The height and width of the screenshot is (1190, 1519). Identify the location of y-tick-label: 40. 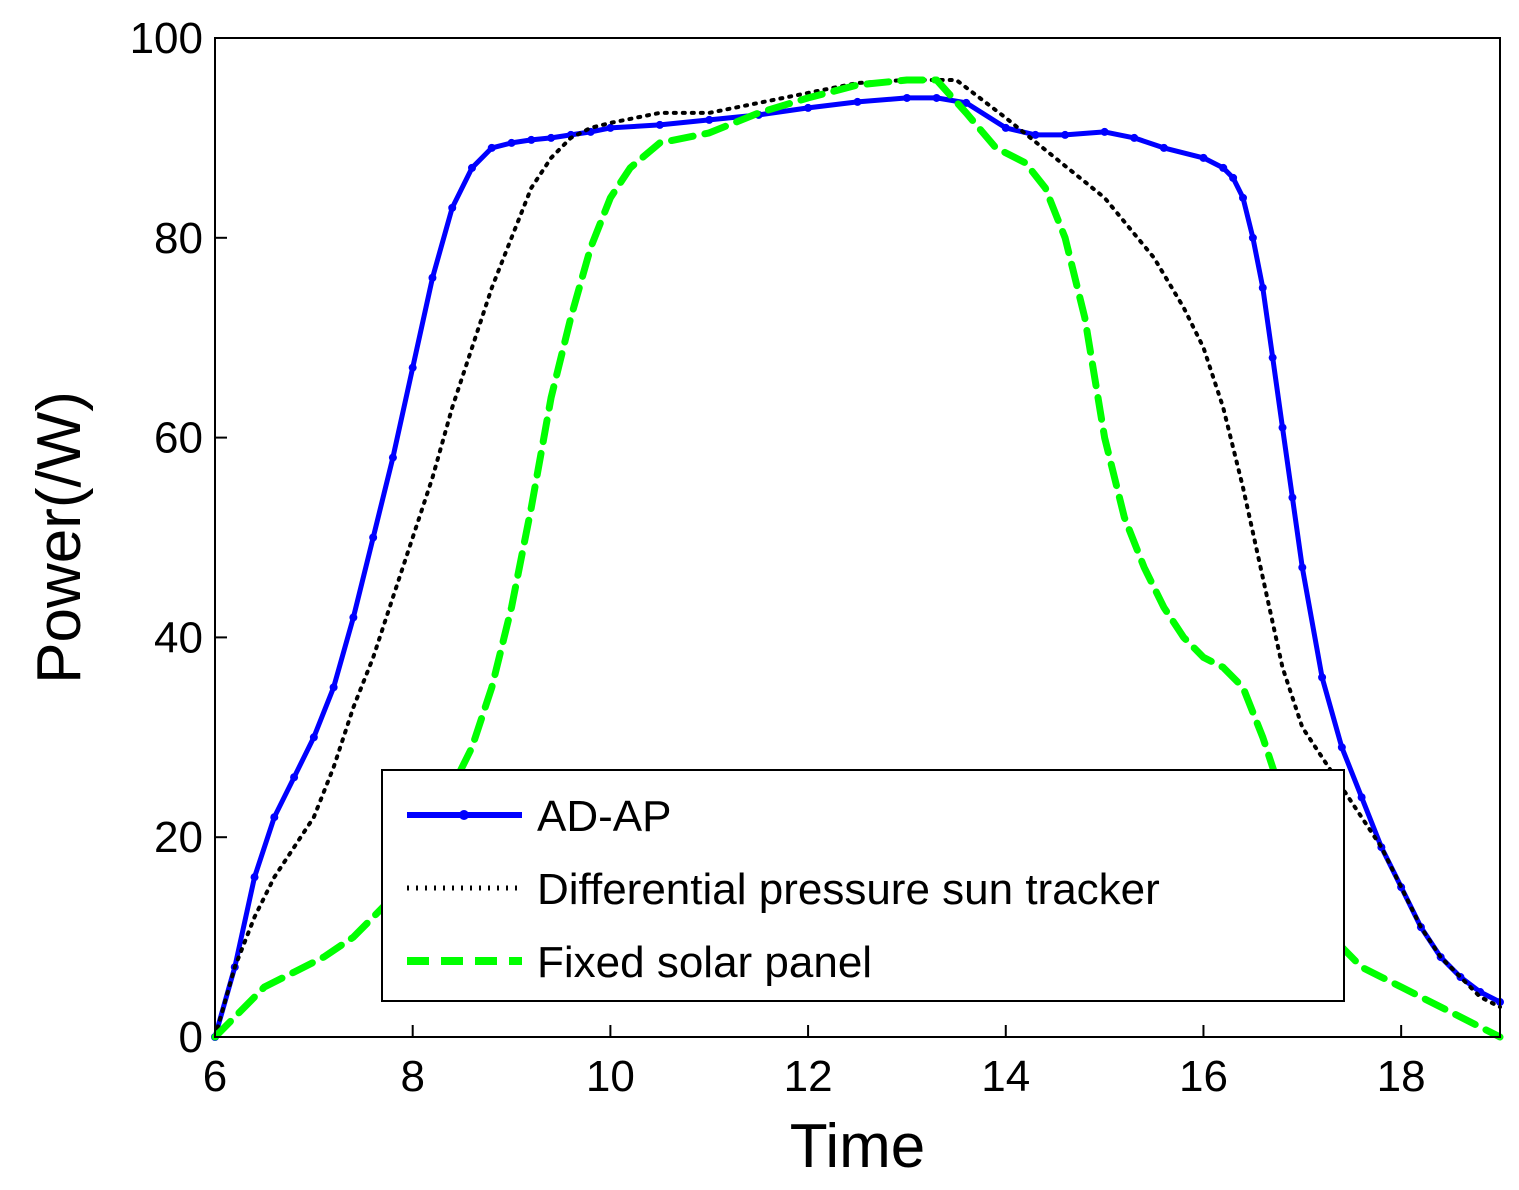
(178, 637).